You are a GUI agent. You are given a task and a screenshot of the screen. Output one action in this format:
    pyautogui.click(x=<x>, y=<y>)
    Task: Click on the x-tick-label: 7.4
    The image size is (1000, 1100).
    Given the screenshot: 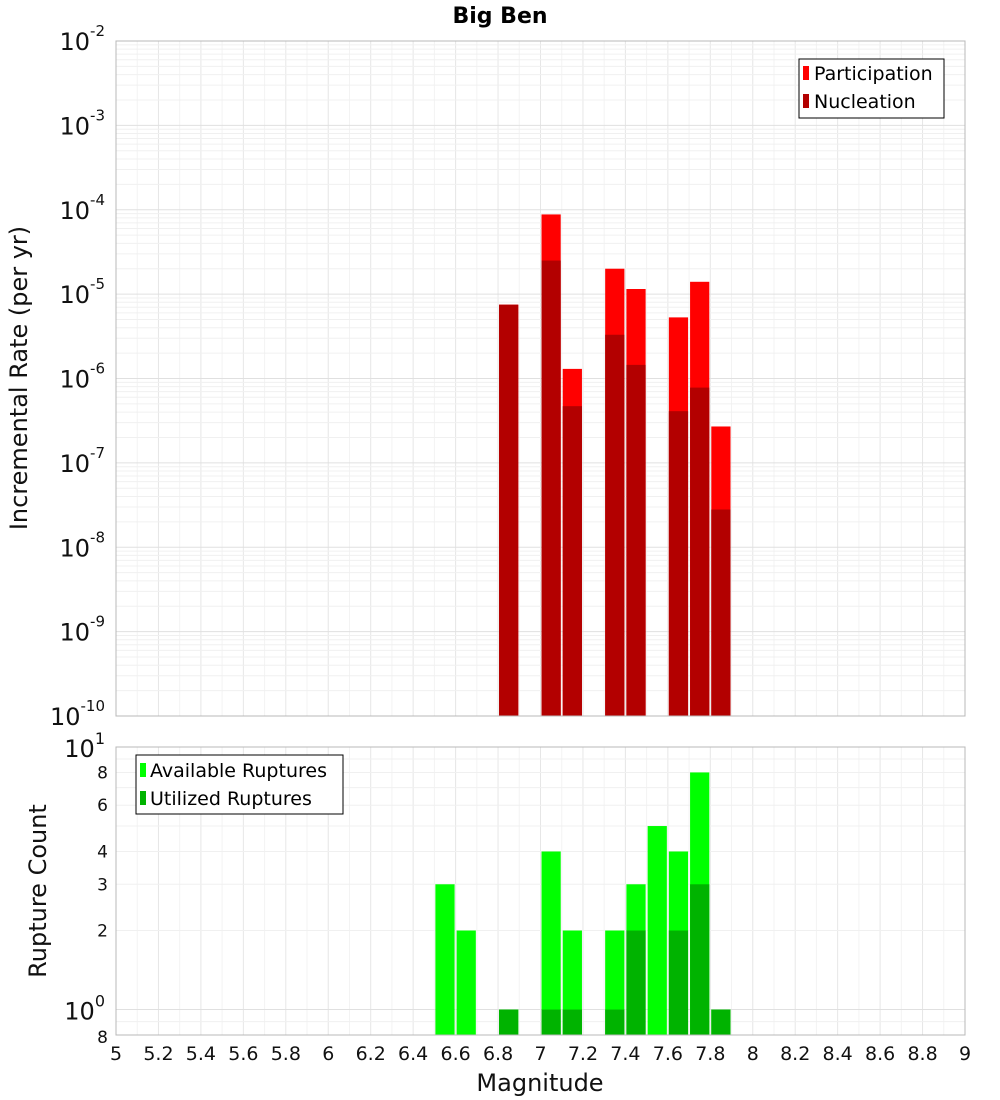 What is the action you would take?
    pyautogui.click(x=625, y=1054)
    